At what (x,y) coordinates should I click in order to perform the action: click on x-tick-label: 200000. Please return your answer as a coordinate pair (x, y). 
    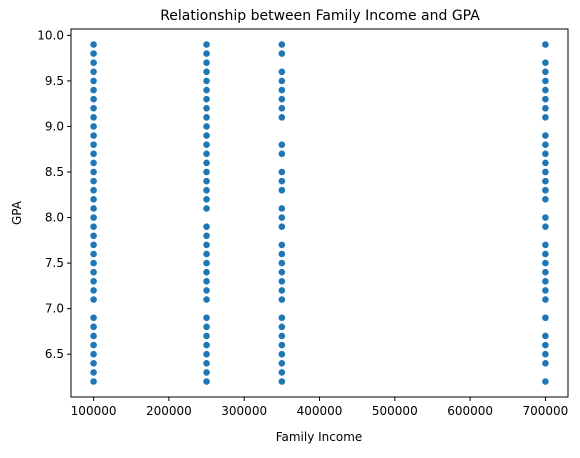
    Looking at the image, I should click on (169, 411).